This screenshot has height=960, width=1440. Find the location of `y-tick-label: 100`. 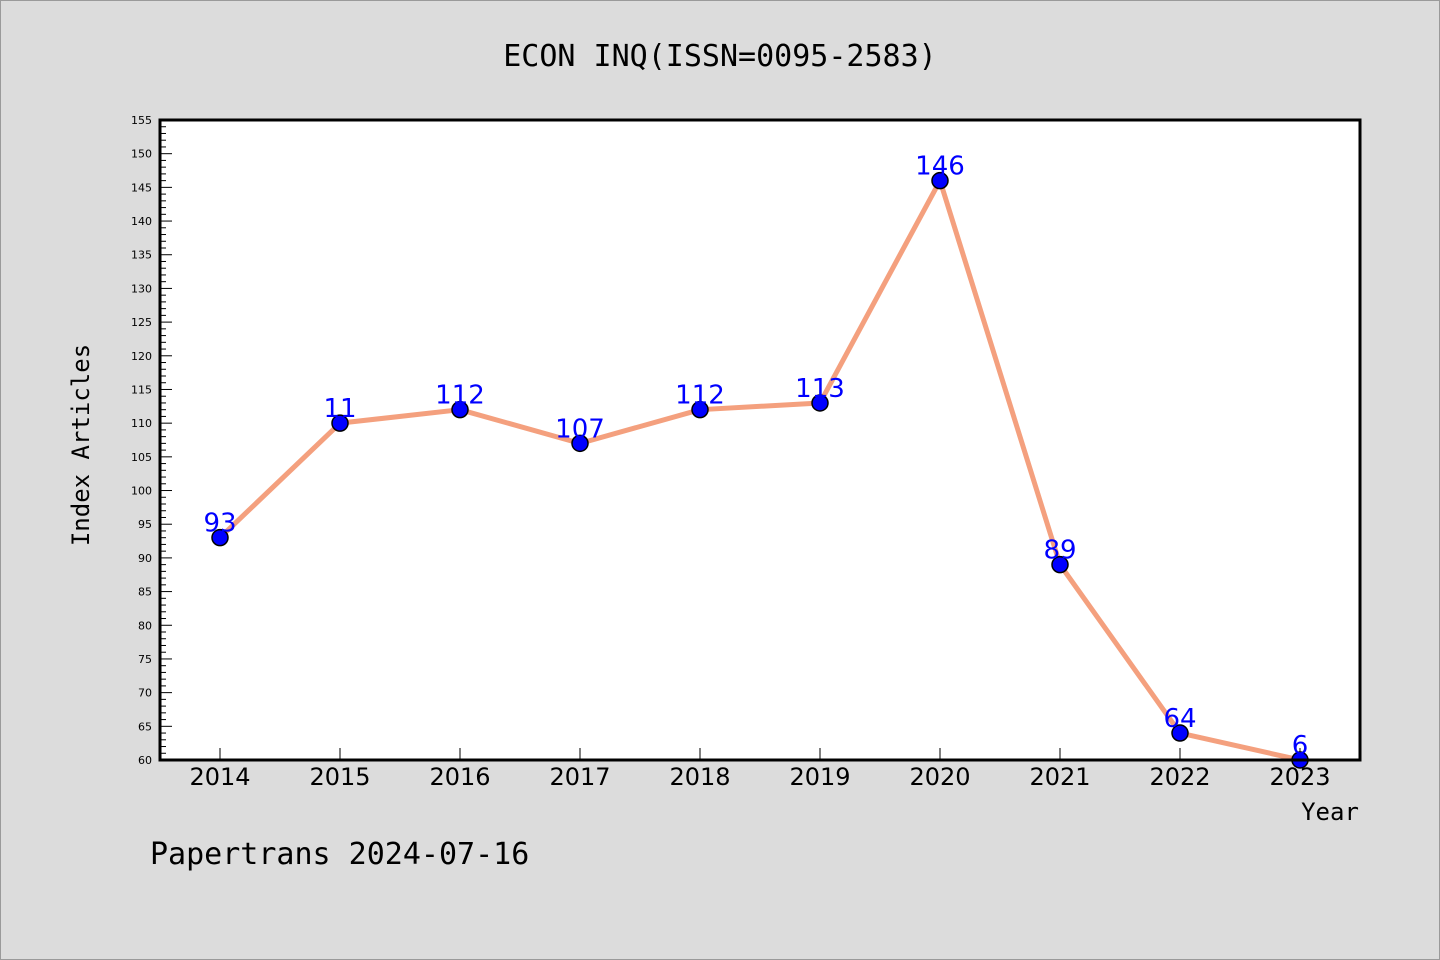

y-tick-label: 100 is located at coordinates (141, 491).